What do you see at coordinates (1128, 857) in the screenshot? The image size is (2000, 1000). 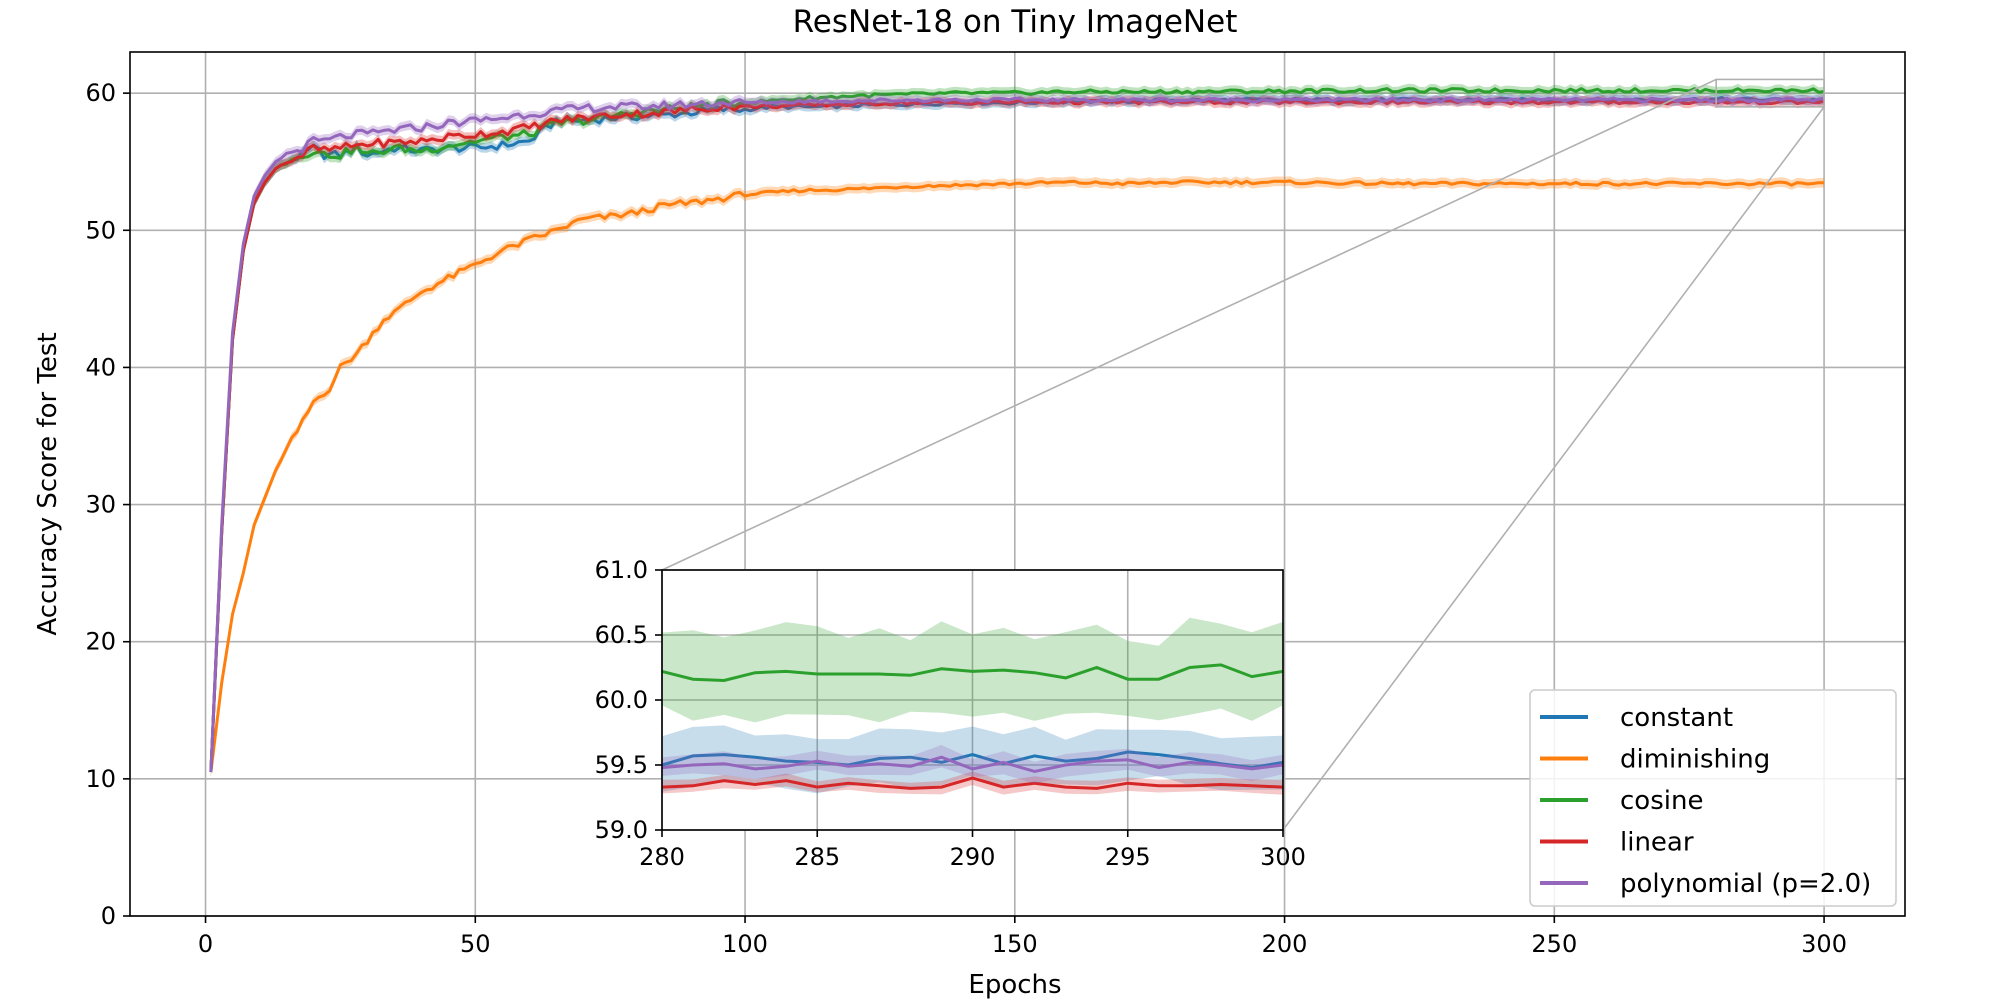 I see `inset-x-tick-label: 295` at bounding box center [1128, 857].